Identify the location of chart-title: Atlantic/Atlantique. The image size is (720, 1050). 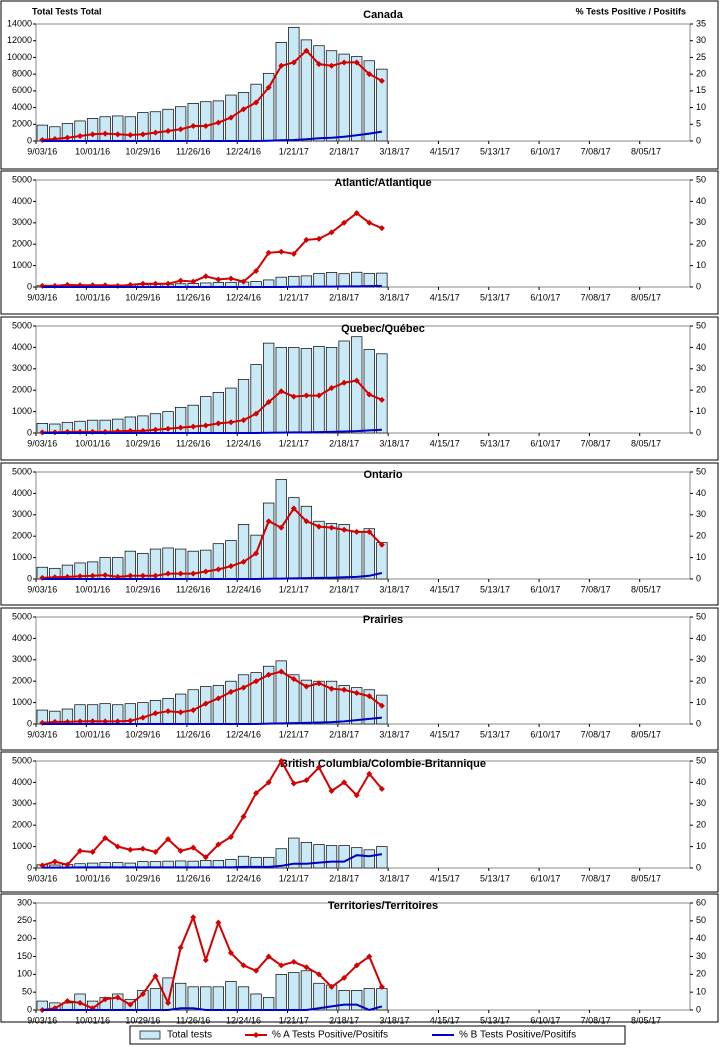
(382, 183).